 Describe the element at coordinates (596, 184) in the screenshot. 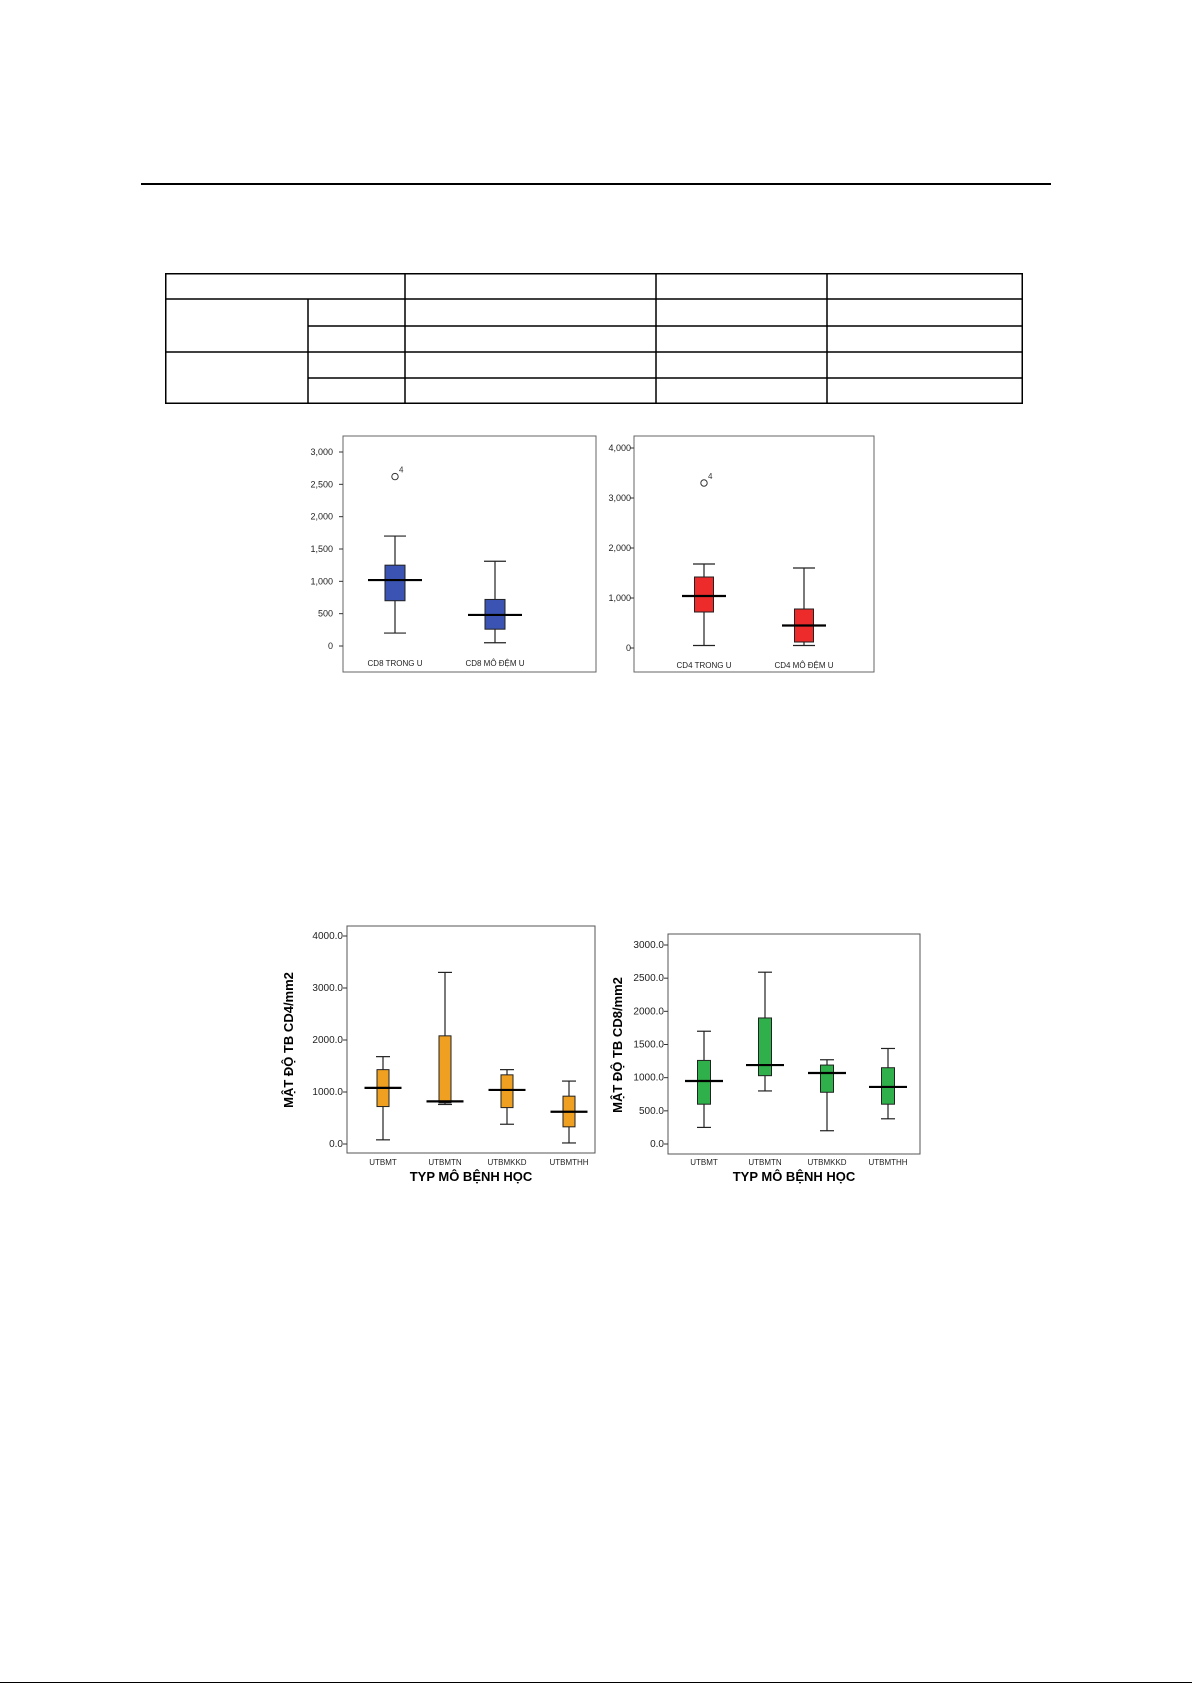

I see `header-rule` at that location.